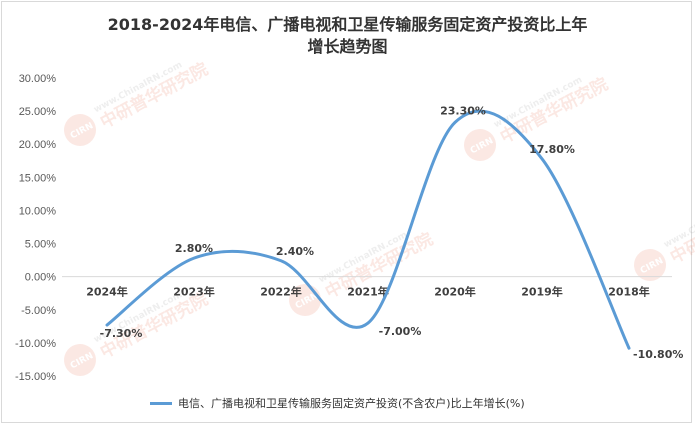  Describe the element at coordinates (552, 149) in the screenshot. I see `data-label: 17.80%` at that location.